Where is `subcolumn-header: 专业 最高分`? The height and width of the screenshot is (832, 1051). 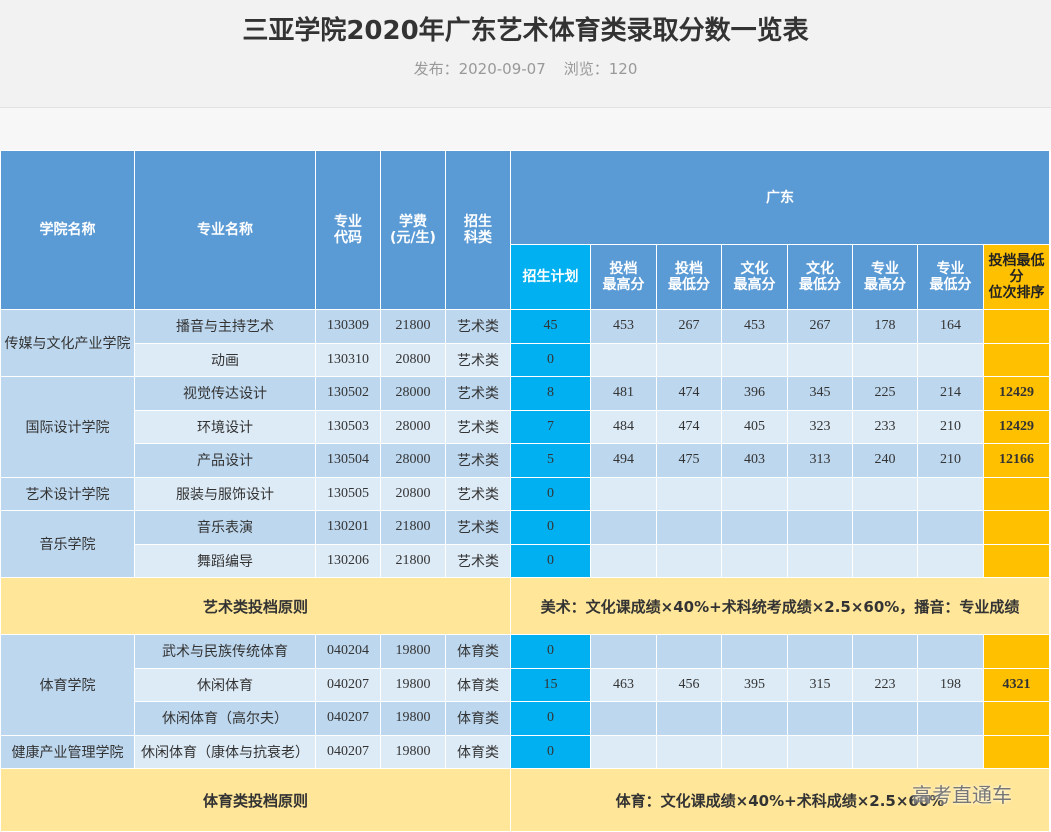
subcolumn-header: 专业 最高分 is located at coordinates (885, 277).